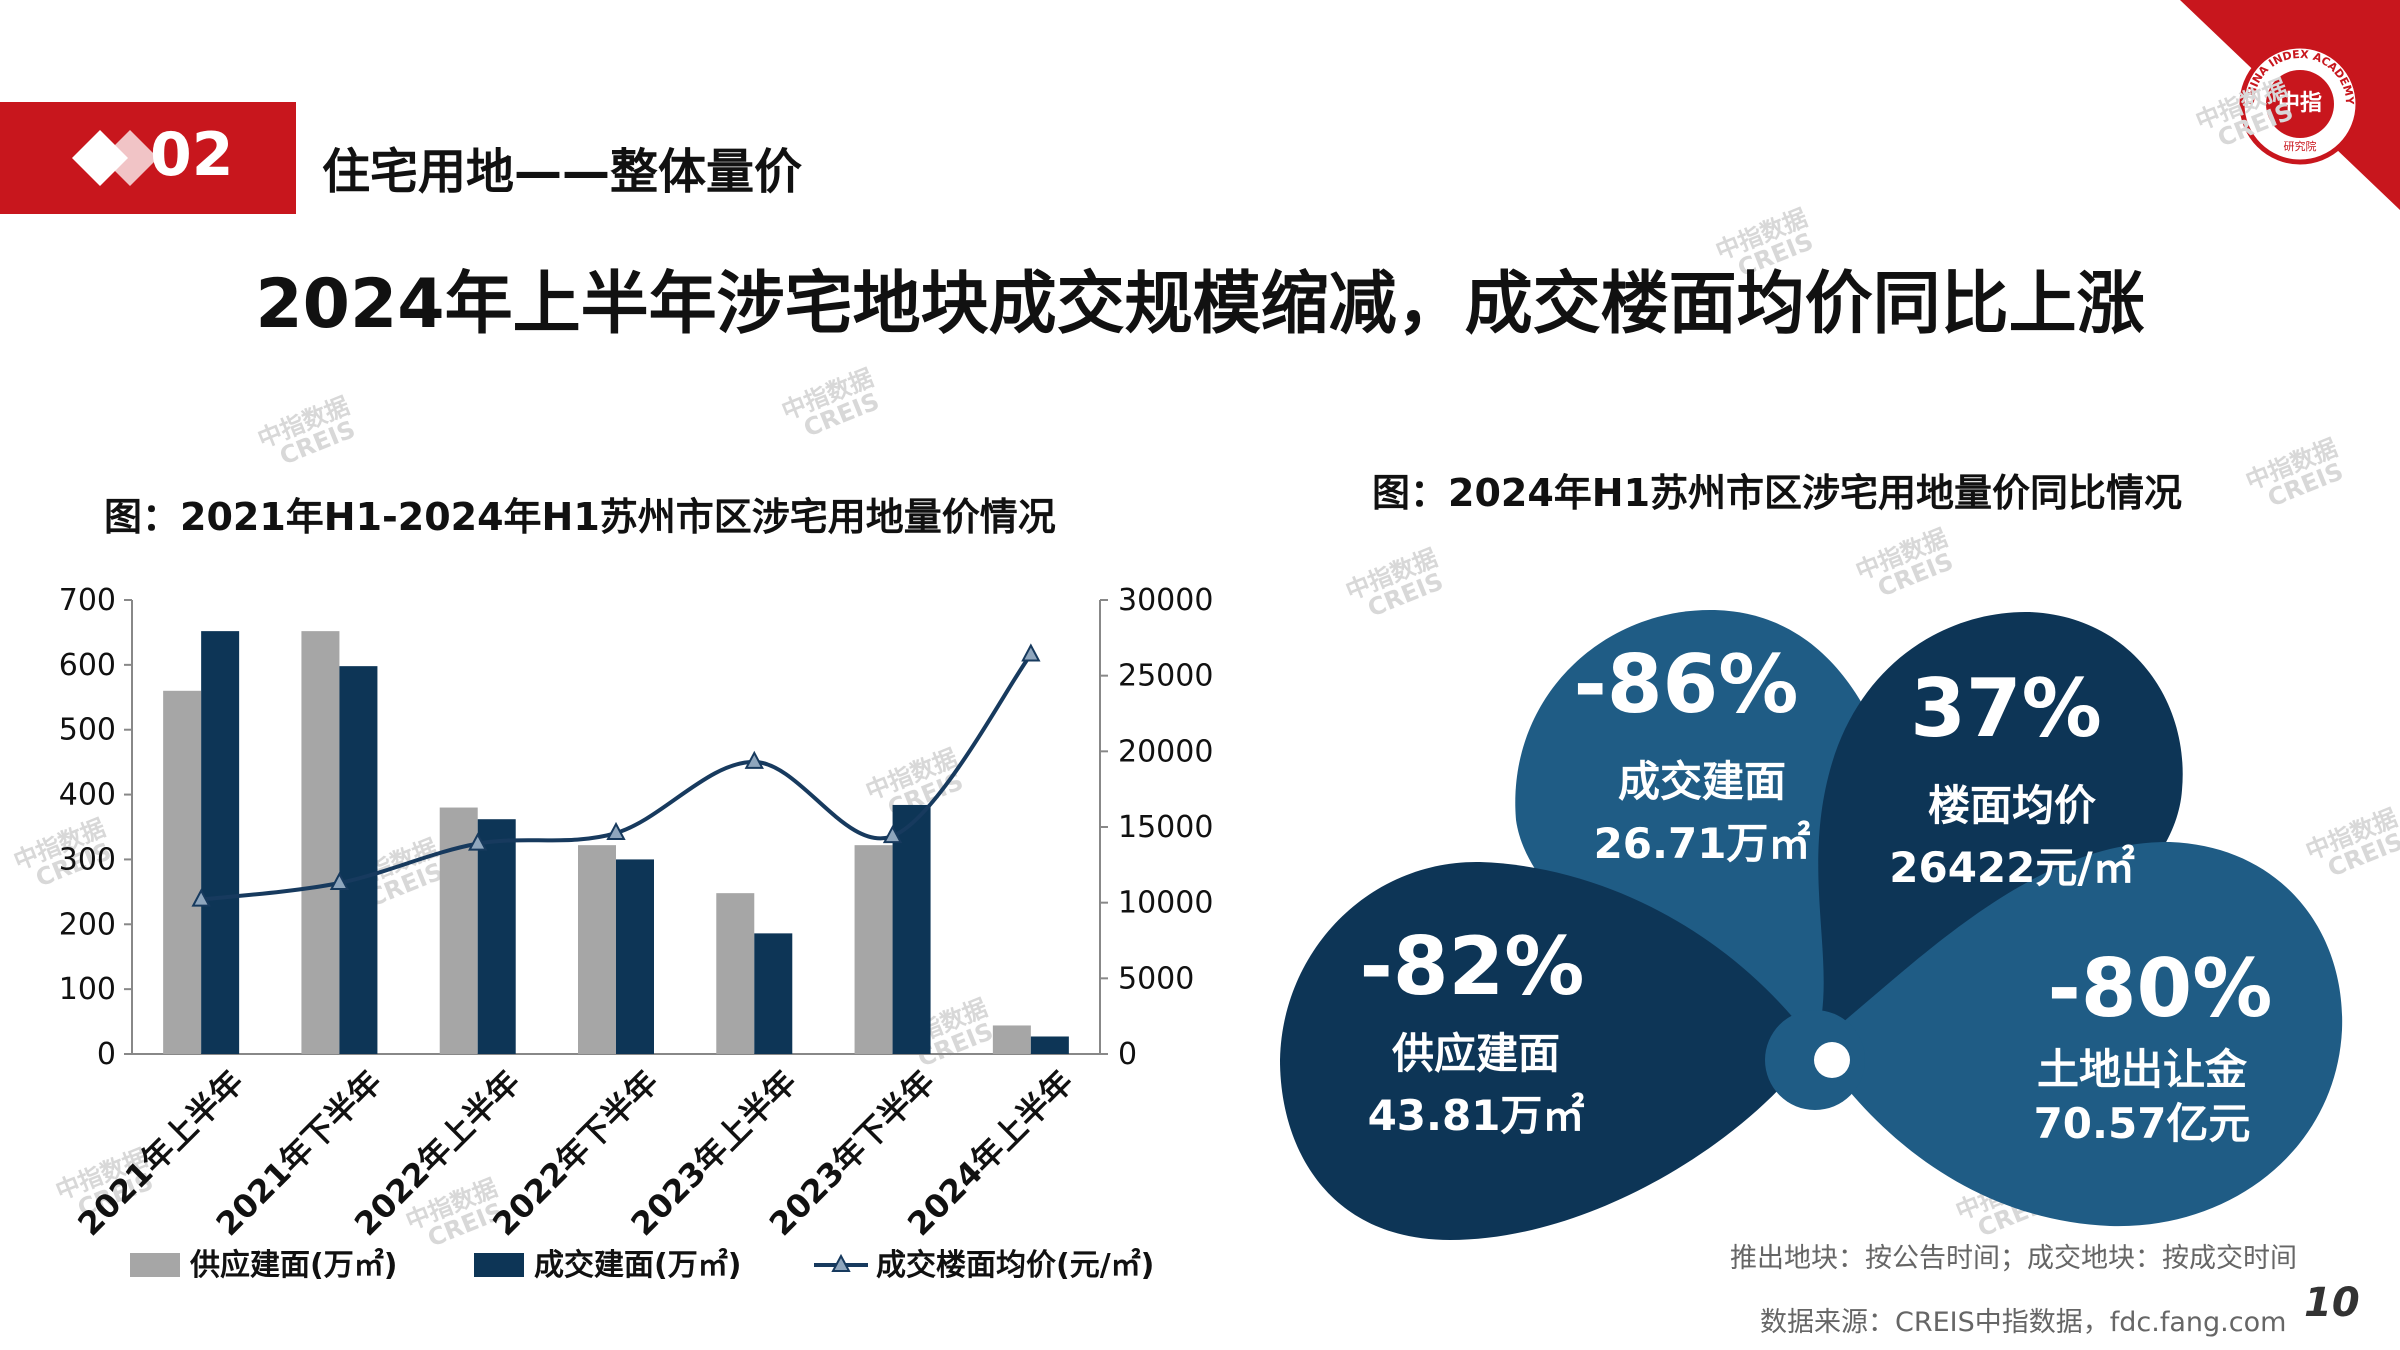 The width and height of the screenshot is (2400, 1350). I want to click on right-tick-label: 25000, so click(1165, 676).